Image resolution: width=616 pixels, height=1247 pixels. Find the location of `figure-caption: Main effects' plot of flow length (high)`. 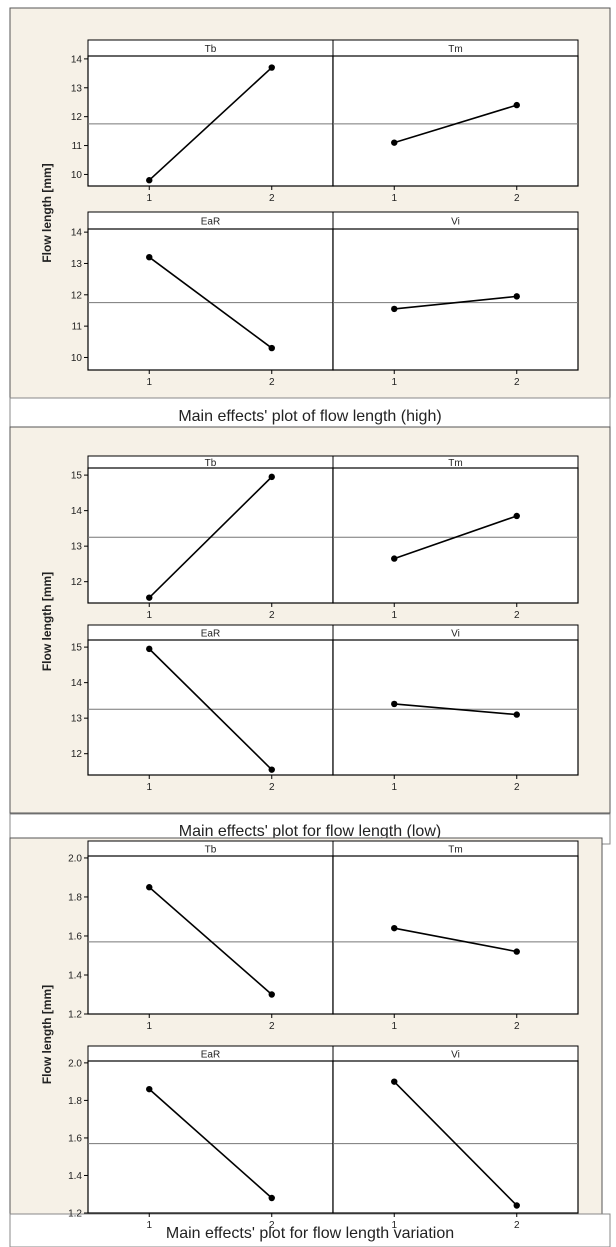

figure-caption: Main effects' plot of flow length (high) is located at coordinates (309, 416).